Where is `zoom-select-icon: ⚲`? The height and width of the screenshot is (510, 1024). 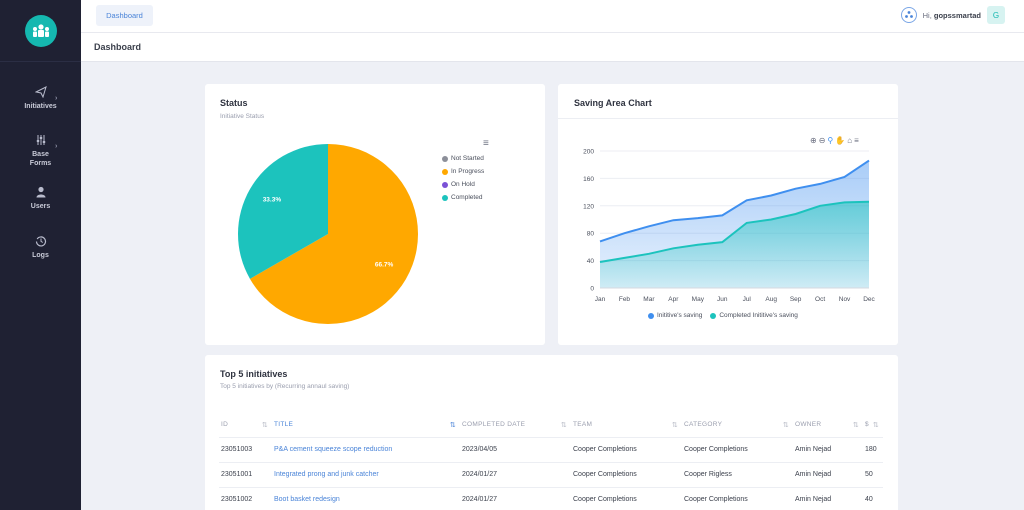
zoom-select-icon: ⚲ is located at coordinates (830, 140).